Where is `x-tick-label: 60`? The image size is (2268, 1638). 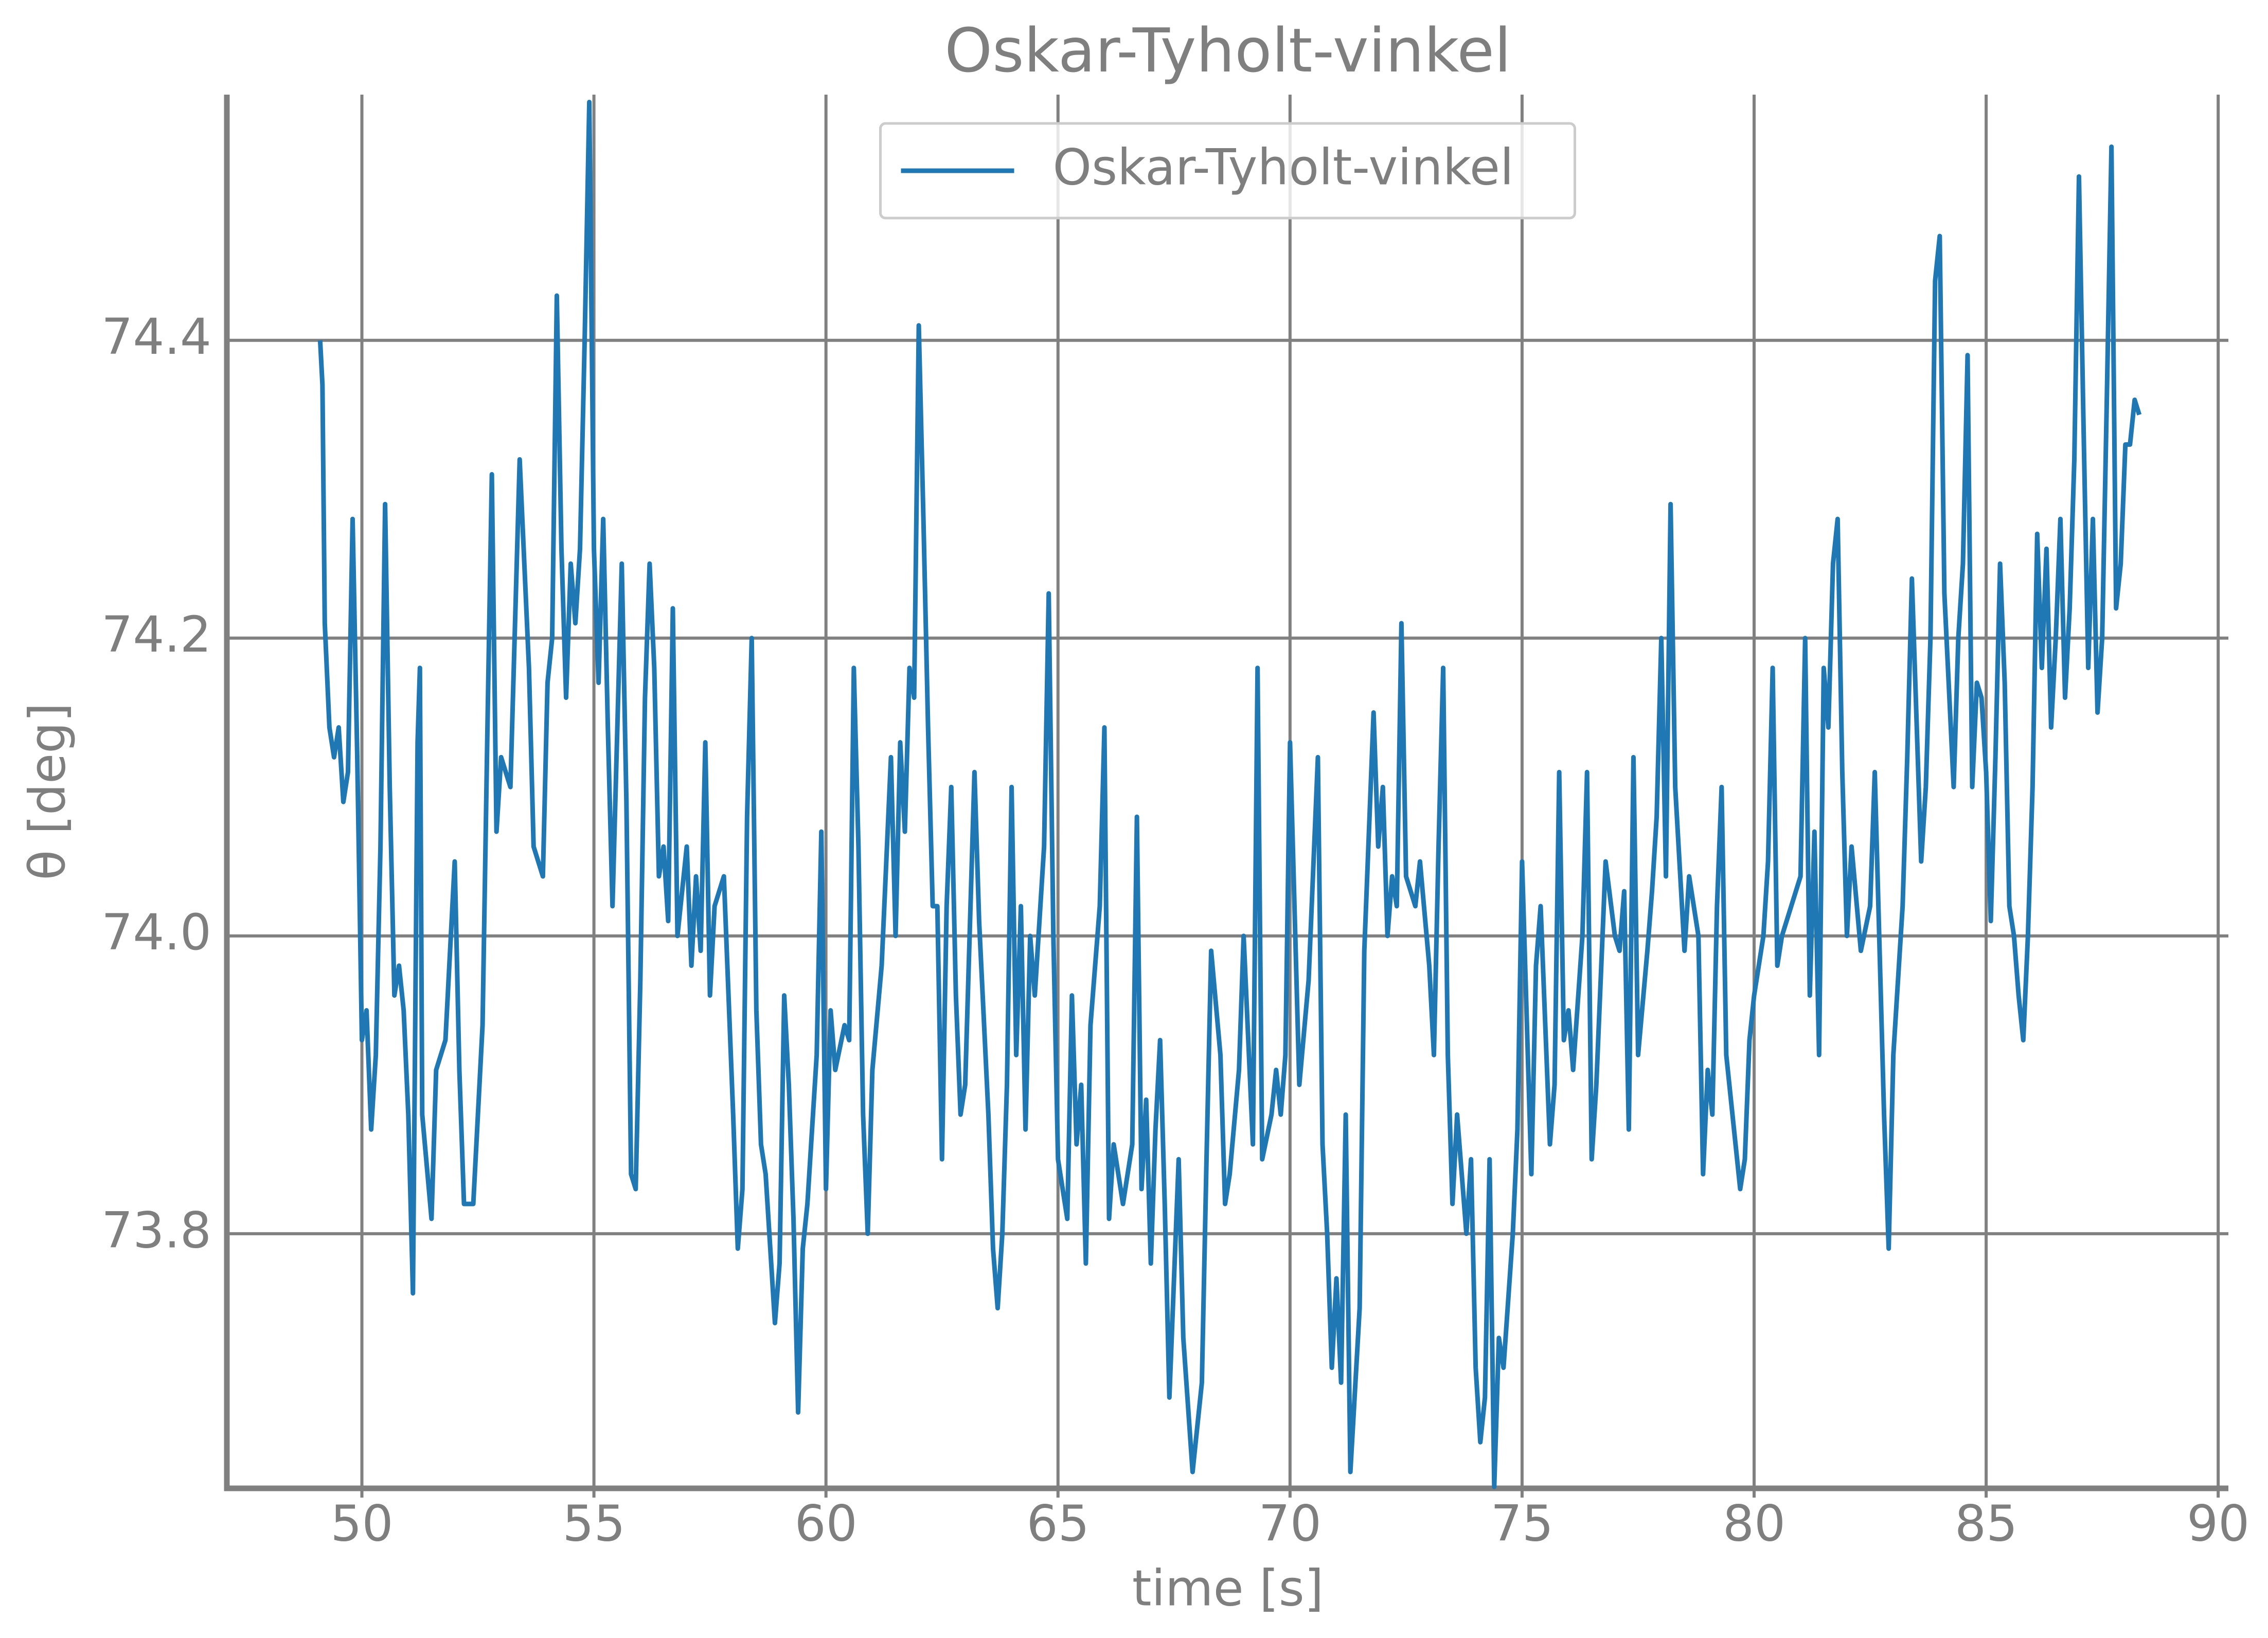 x-tick-label: 60 is located at coordinates (826, 1523).